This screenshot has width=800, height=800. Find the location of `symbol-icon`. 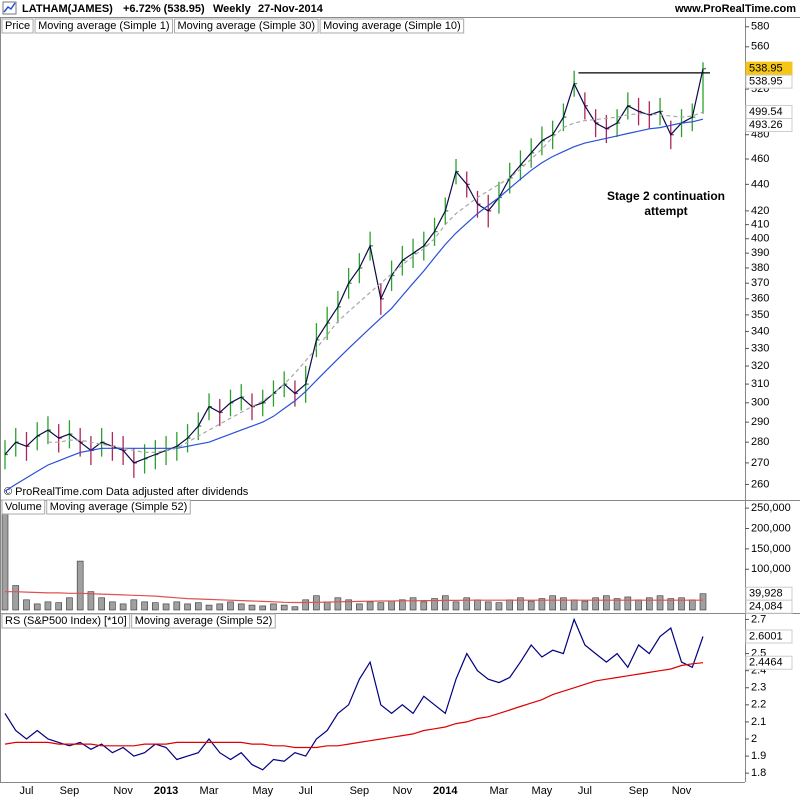

symbol-icon is located at coordinates (9, 8).